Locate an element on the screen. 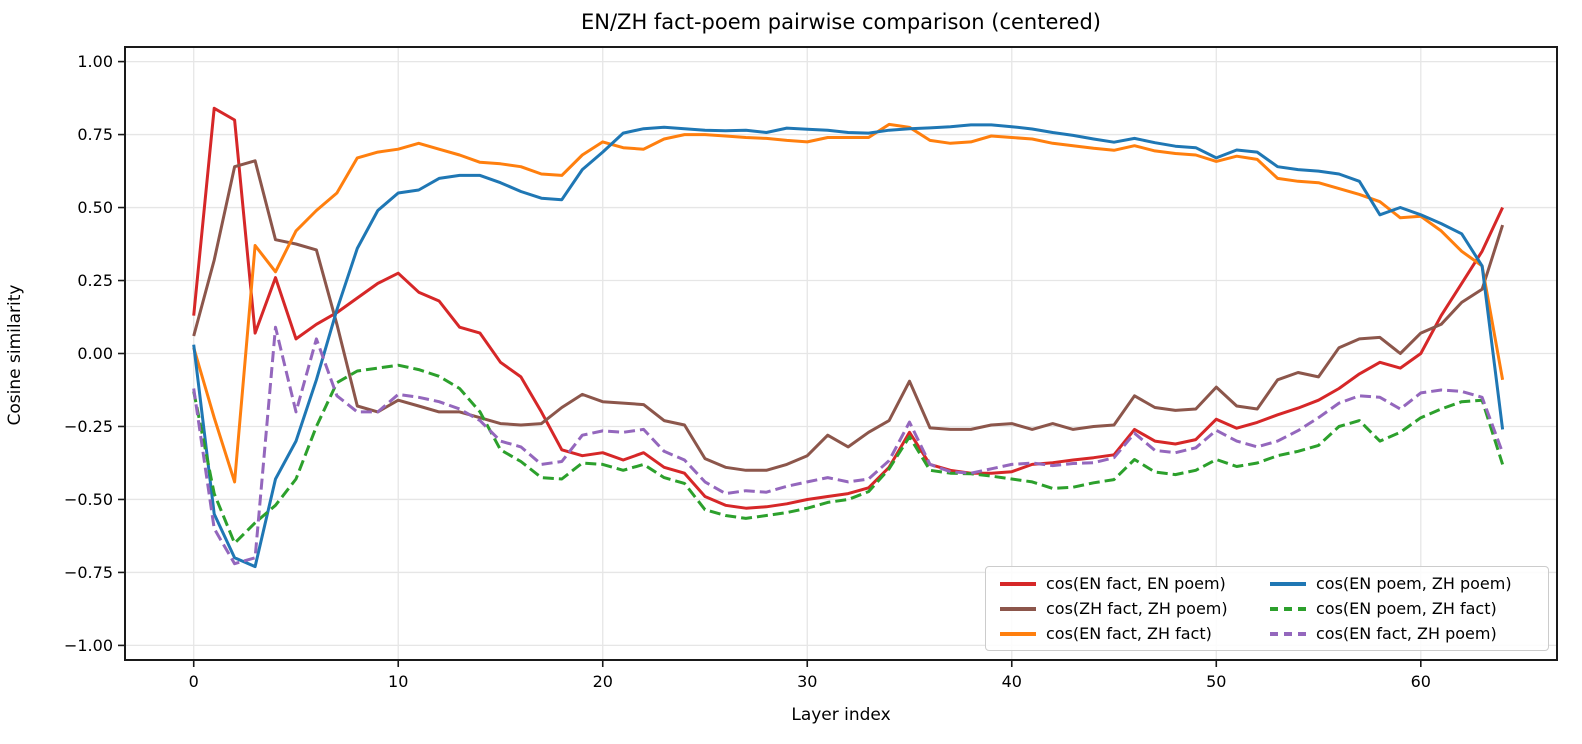 The image size is (1582, 744). legend-item: cos(EN fact, ZH fact) is located at coordinates (1127, 633).